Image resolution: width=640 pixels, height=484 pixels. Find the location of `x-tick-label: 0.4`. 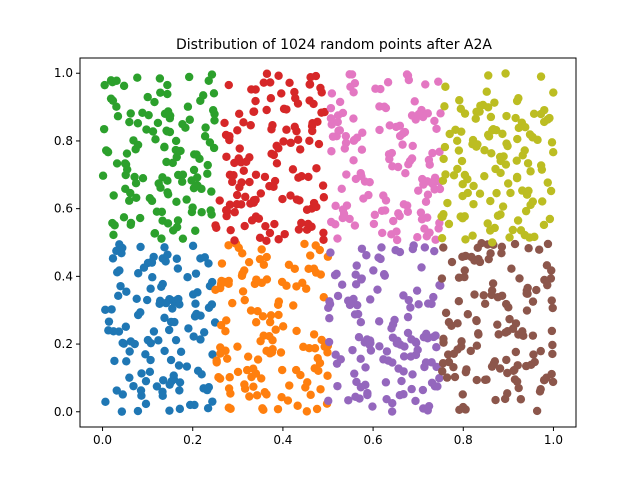

x-tick-label: 0.4 is located at coordinates (282, 440).